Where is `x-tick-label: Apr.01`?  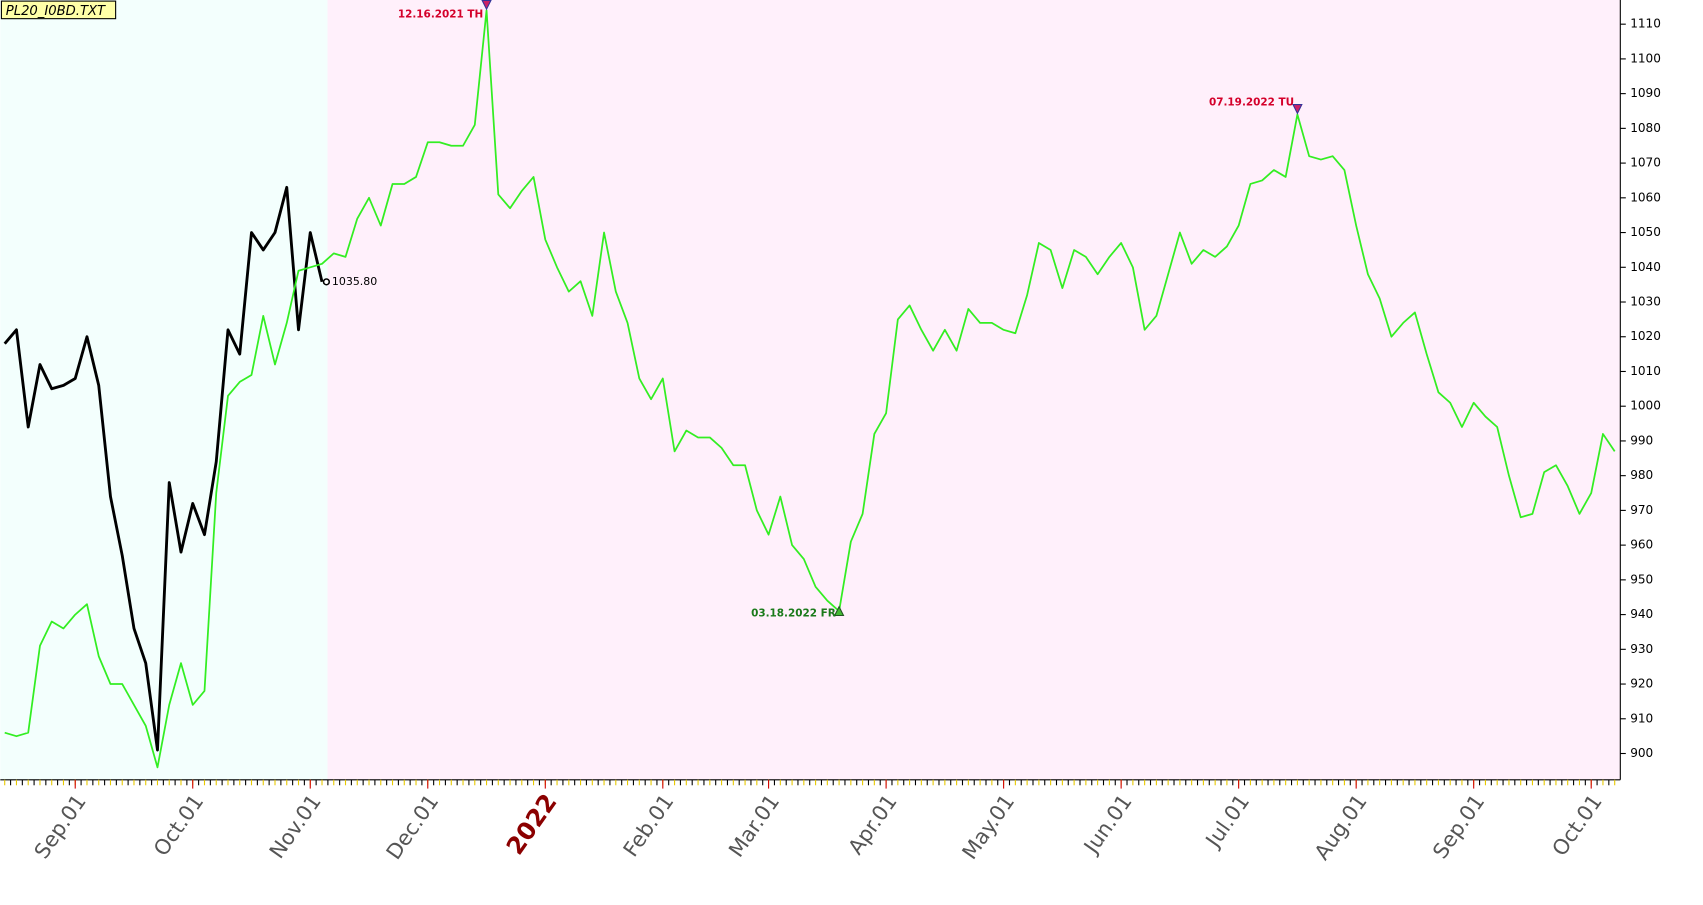
x-tick-label: Apr.01 is located at coordinates (872, 824).